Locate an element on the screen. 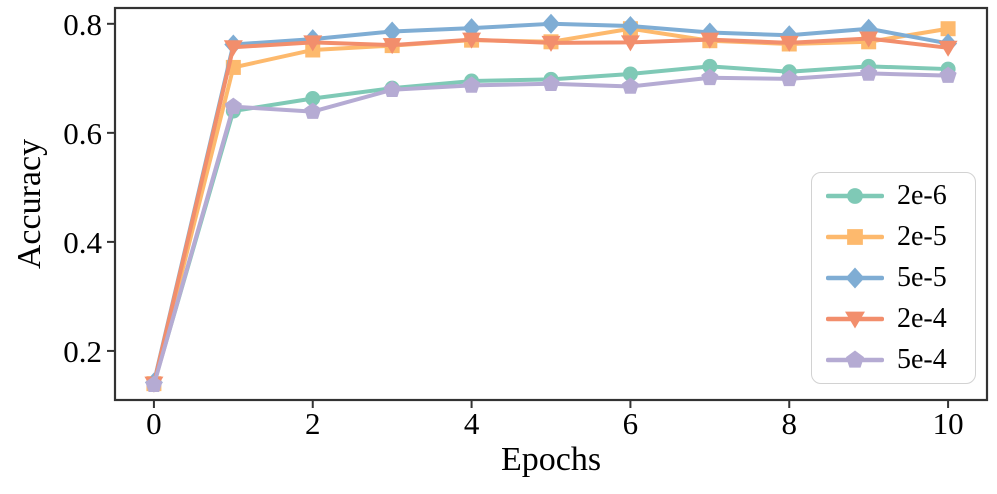 Image resolution: width=997 pixels, height=494 pixels. legend-item-2e-4: 2e-4 is located at coordinates (893, 319).